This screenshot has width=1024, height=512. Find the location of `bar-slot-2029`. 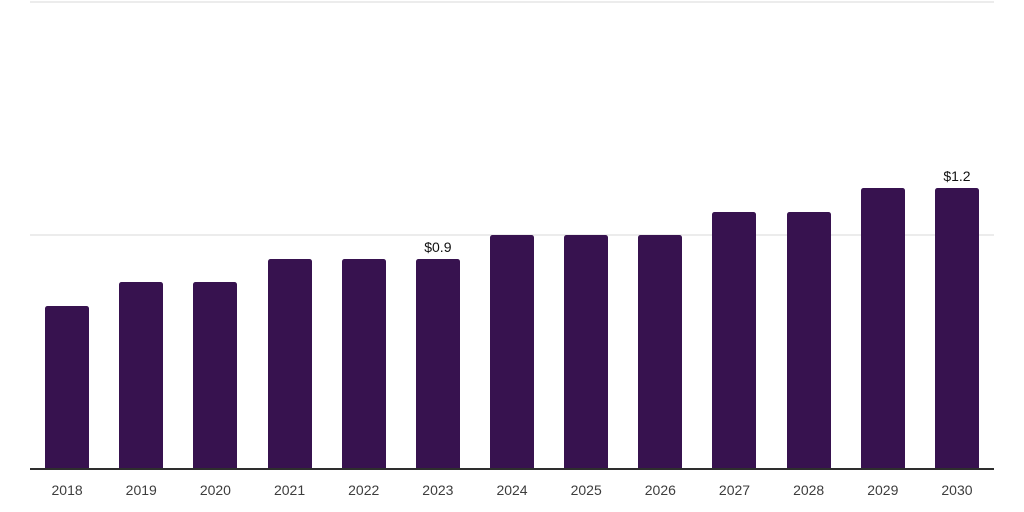

bar-slot-2029 is located at coordinates (883, 329).